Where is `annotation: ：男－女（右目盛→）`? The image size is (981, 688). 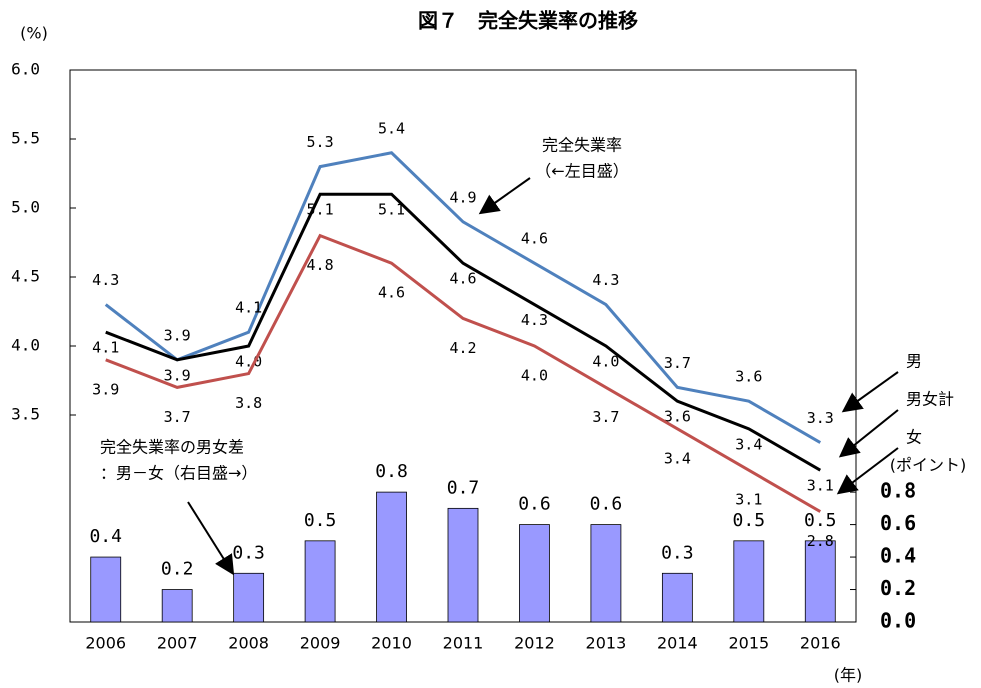 annotation: ：男－女（右目盛→） is located at coordinates (178, 473).